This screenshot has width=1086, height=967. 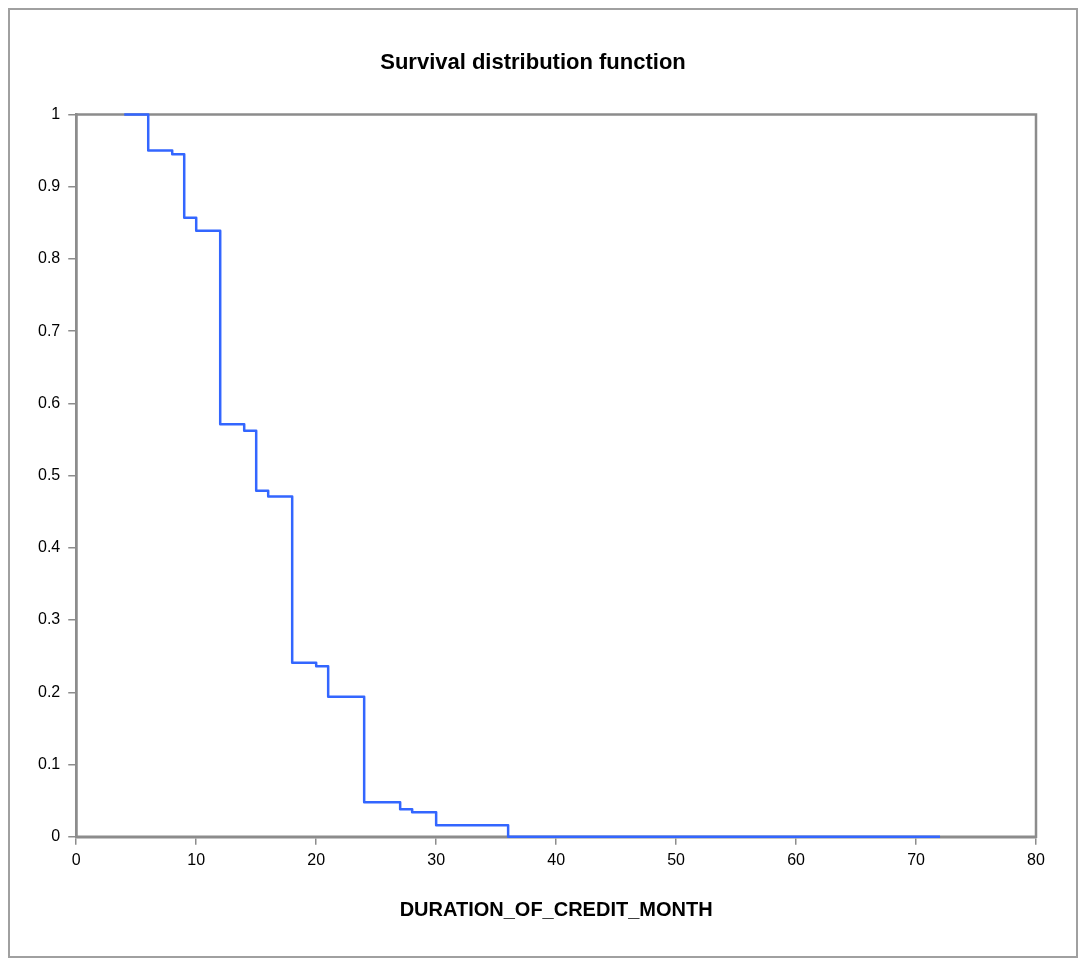 What do you see at coordinates (196, 859) in the screenshot?
I see `x-tick-label: 10` at bounding box center [196, 859].